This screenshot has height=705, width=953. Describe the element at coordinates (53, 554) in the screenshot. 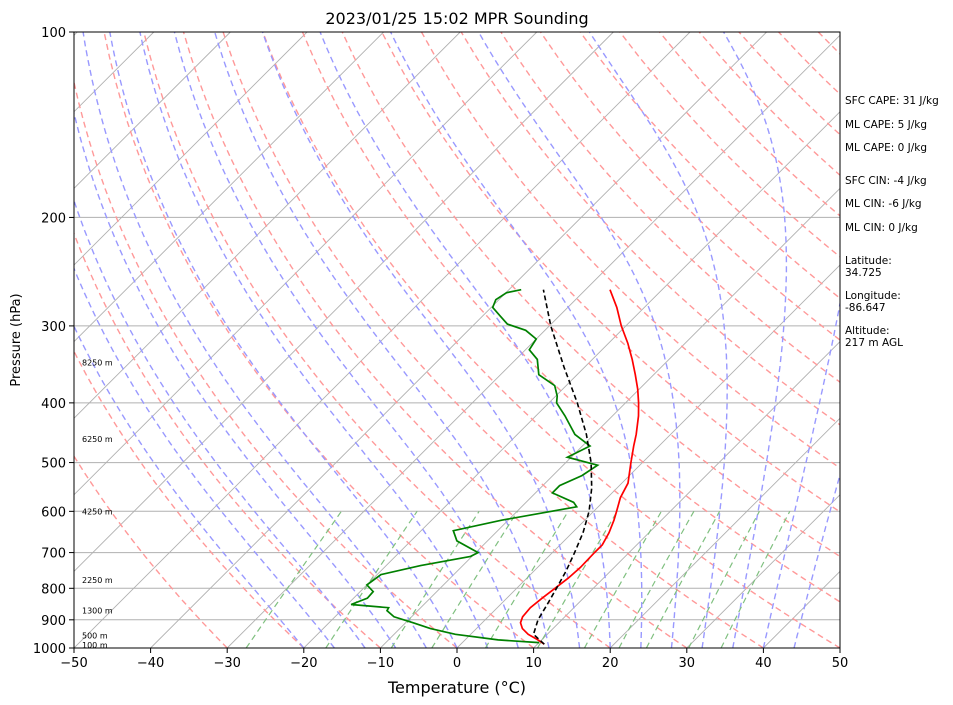

I see `y-tick-label: 700` at that location.